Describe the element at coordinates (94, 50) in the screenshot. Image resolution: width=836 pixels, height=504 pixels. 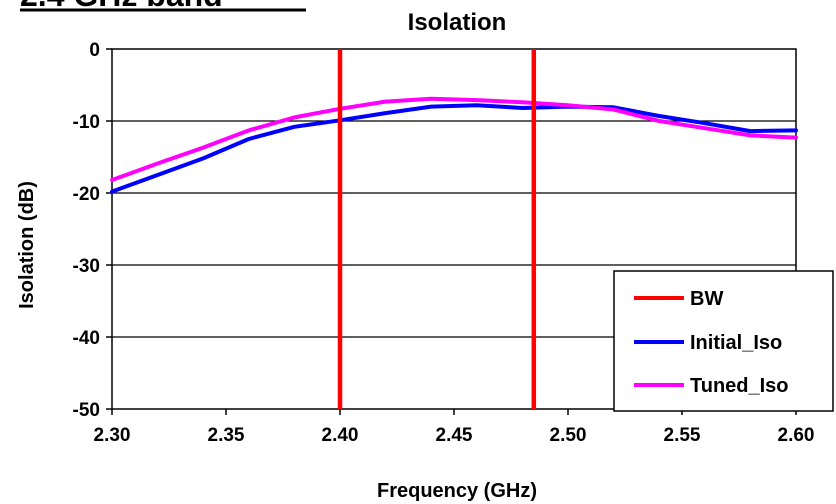
I see `y-tick-label: 0` at that location.